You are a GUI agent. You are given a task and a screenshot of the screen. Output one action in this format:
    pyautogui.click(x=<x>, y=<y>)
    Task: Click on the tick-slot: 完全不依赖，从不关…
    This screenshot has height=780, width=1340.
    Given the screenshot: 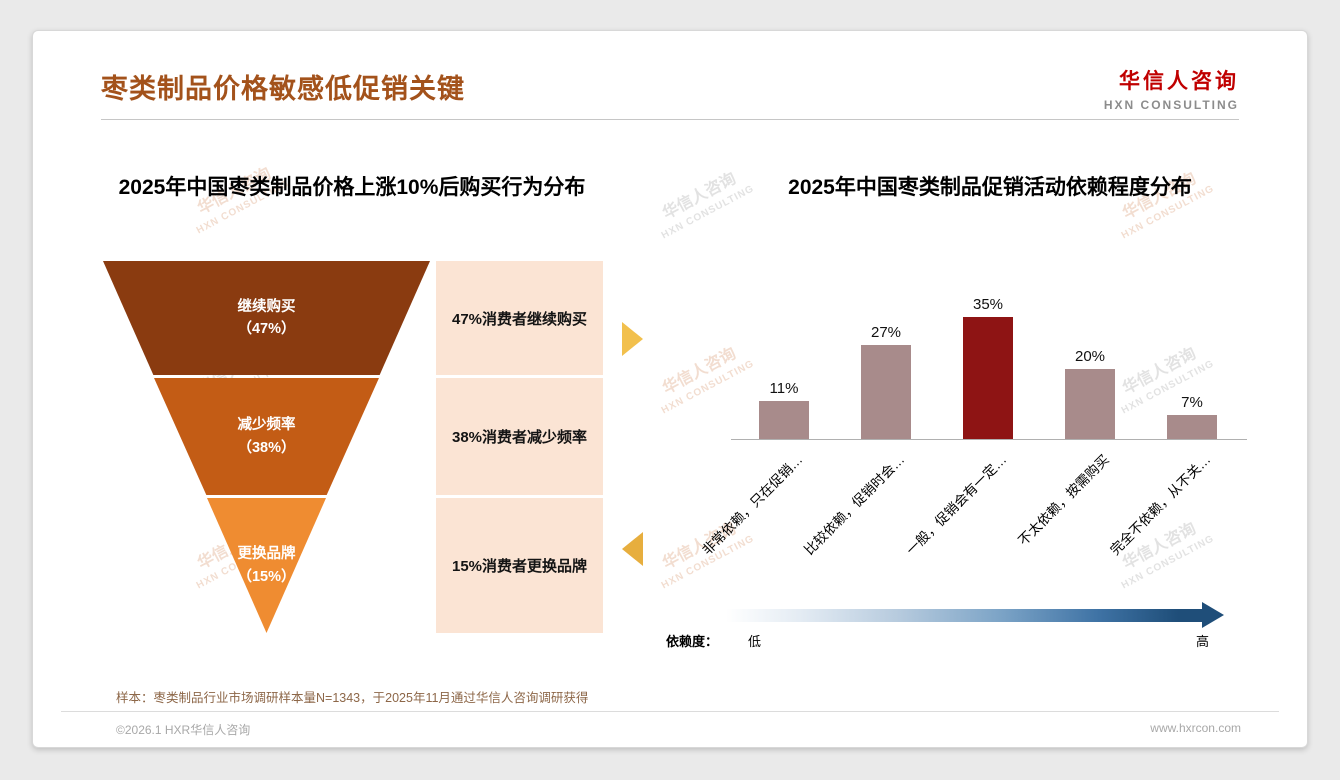 What is the action you would take?
    pyautogui.click(x=1175, y=523)
    